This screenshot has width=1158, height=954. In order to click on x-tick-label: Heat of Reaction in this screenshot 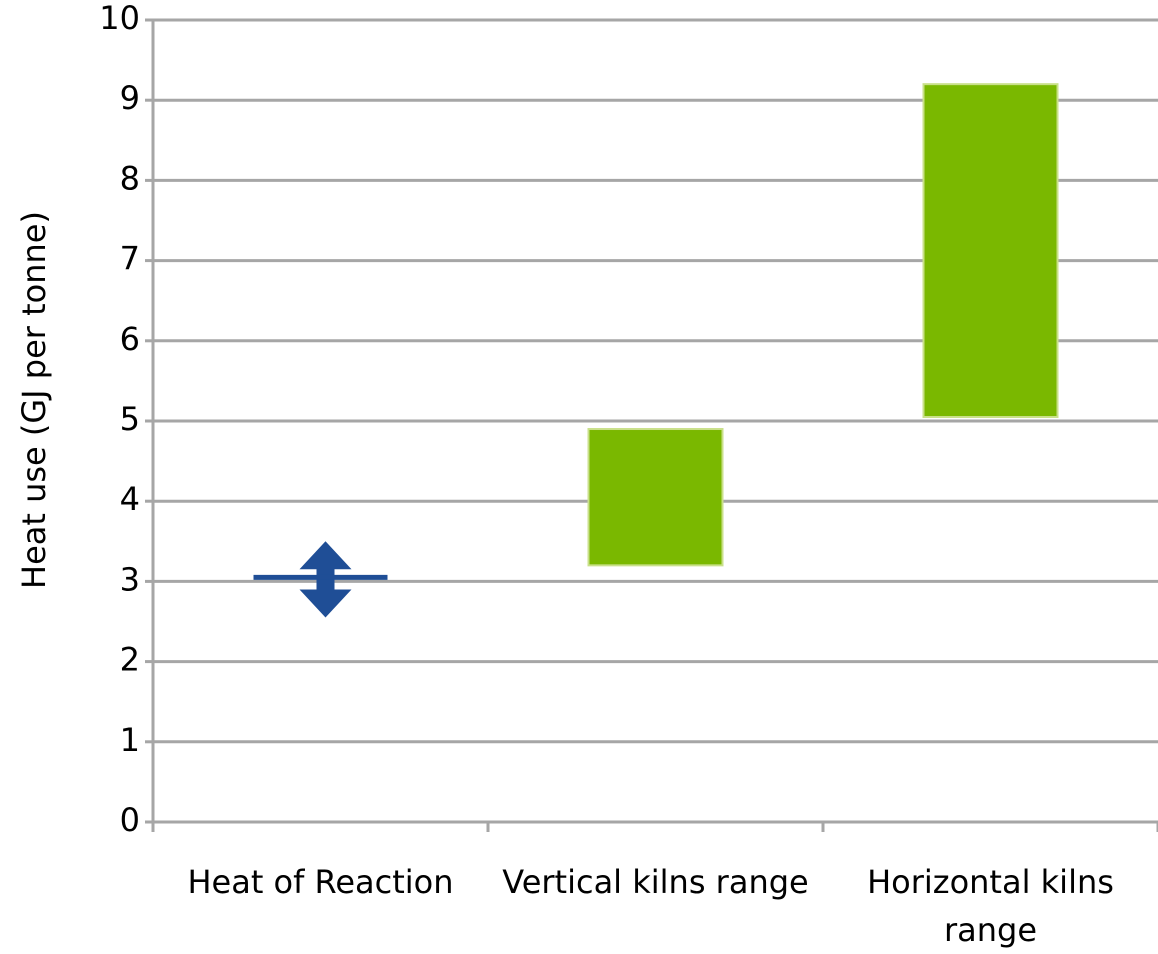, I will do `click(320, 882)`.